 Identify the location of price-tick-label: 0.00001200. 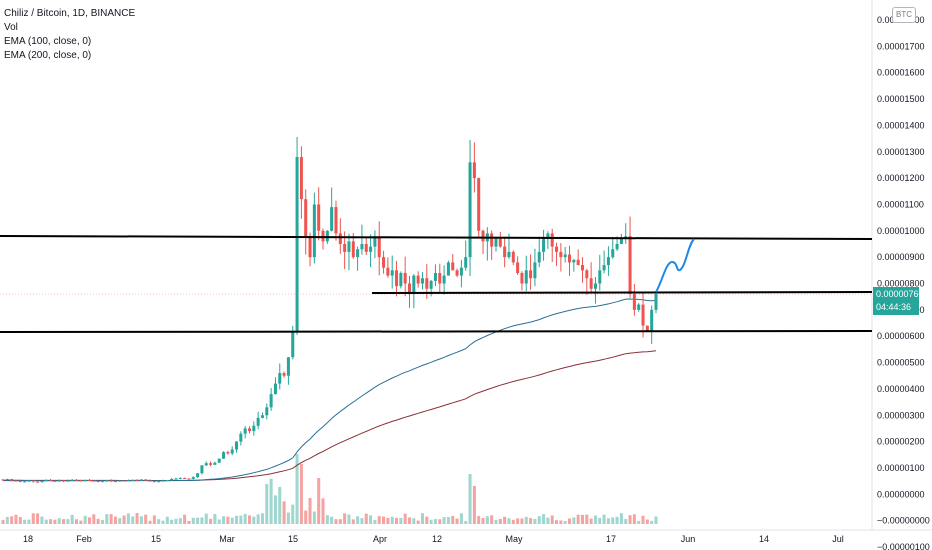
(901, 178).